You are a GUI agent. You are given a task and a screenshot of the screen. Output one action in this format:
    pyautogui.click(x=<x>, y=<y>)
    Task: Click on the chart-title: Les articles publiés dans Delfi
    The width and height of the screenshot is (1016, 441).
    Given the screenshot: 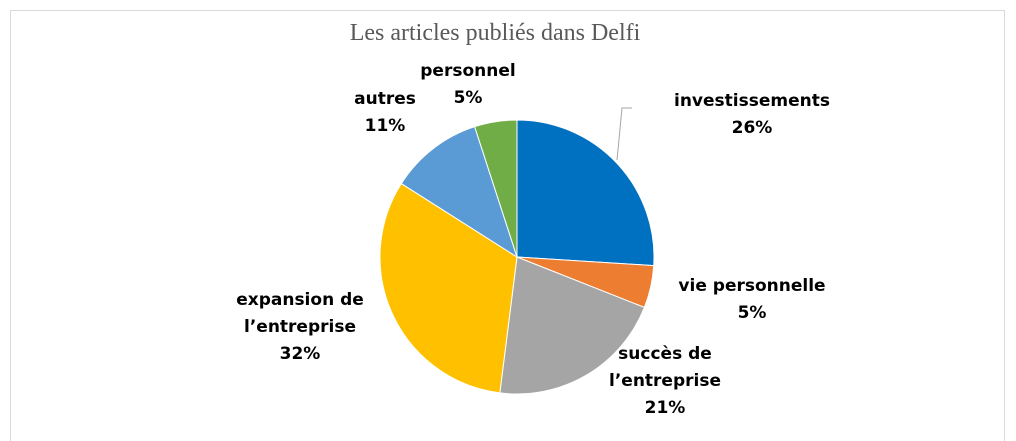 What is the action you would take?
    pyautogui.click(x=495, y=33)
    